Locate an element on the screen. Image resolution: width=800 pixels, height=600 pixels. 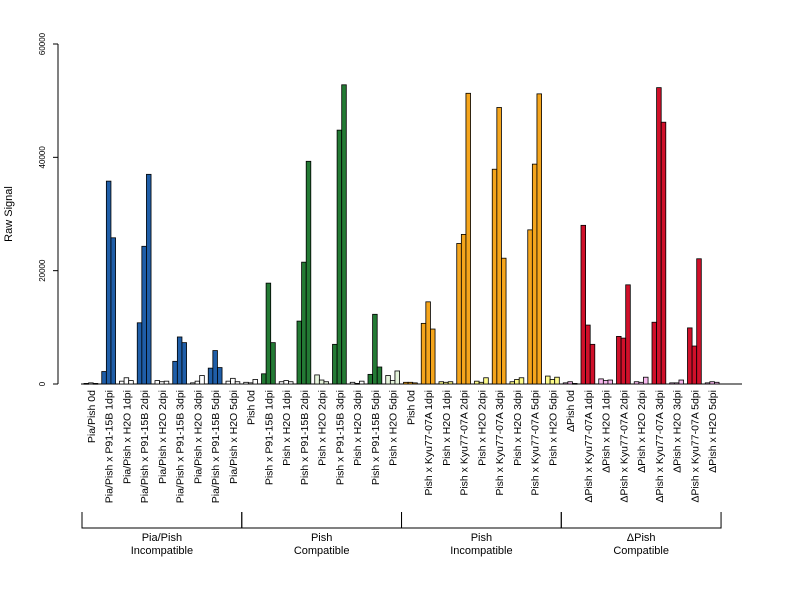
x-tick-label: Pia/Pish x P91-15B 5dpi is located at coordinates (216, 446).